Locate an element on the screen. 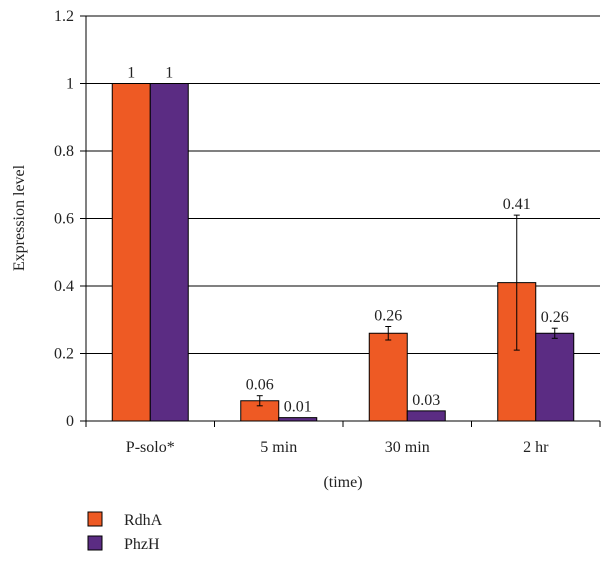 Image resolution: width=609 pixels, height=562 pixels. legend-swatch-phzh is located at coordinates (95, 543).